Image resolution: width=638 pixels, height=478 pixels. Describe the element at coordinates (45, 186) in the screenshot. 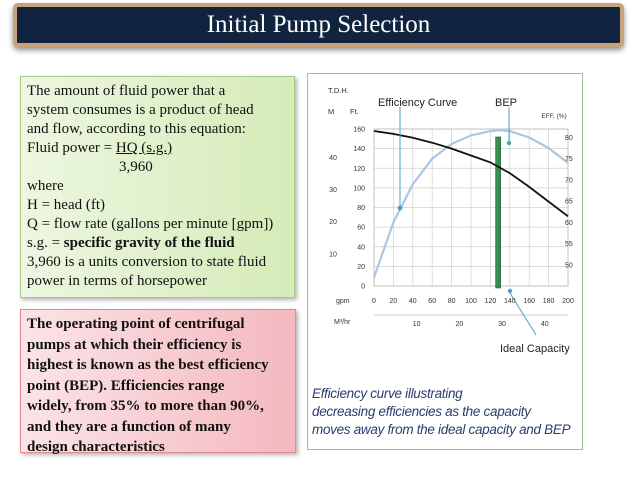

I see `where-label: where` at that location.